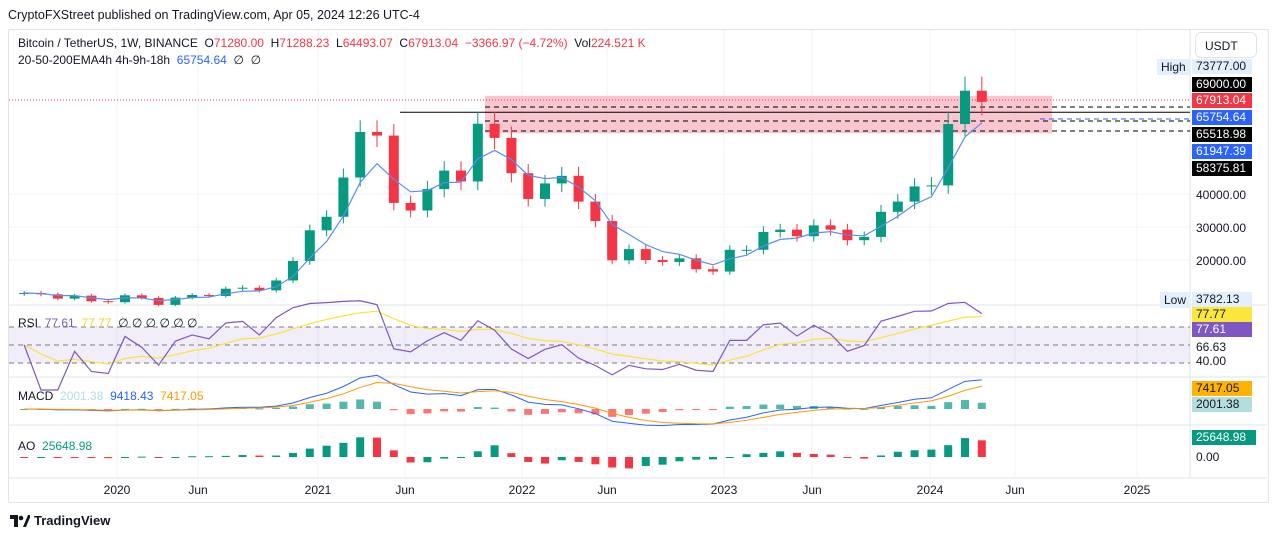  I want to click on rsi-value: 77.61, so click(59, 323).